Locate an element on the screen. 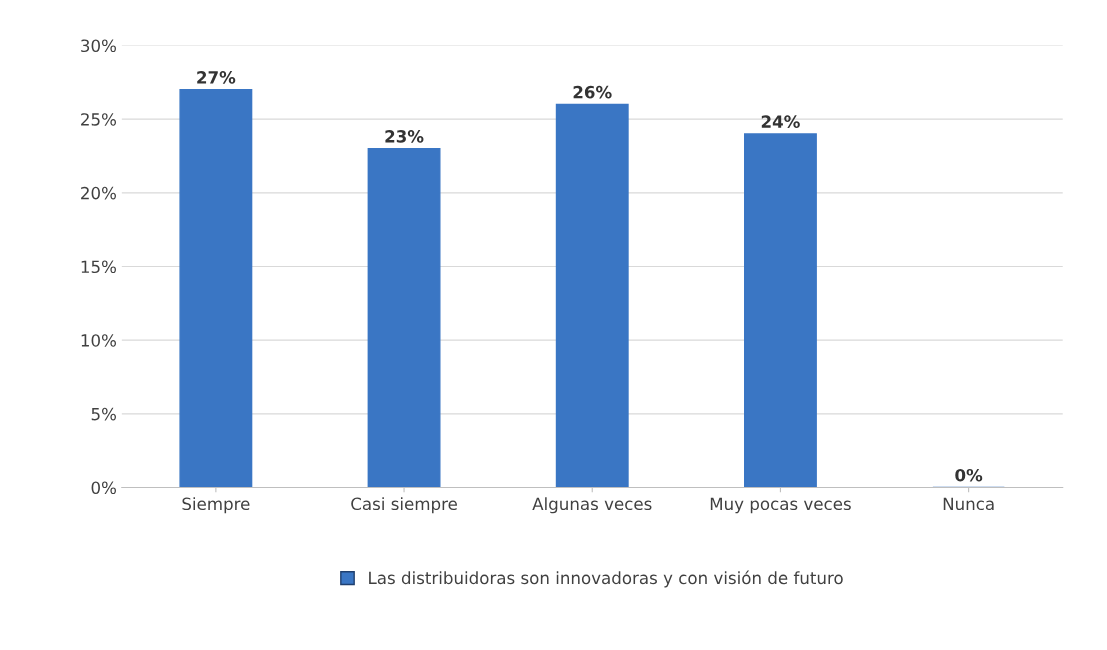 This screenshot has height=650, width=1107. x-tick-label: Casi siempre is located at coordinates (404, 505).